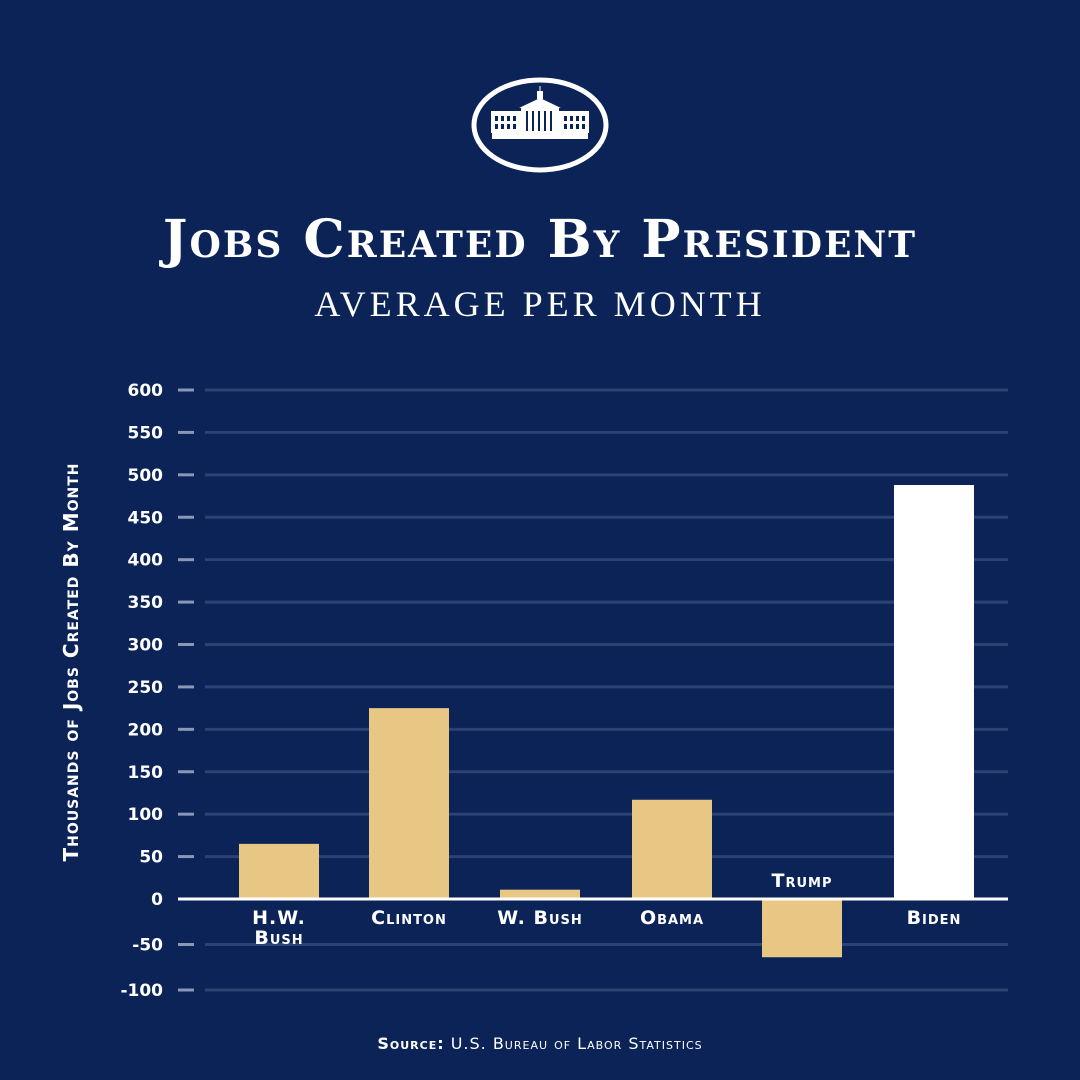 This screenshot has width=1080, height=1080. Describe the element at coordinates (141, 991) in the screenshot. I see `y-tick-label: -100` at that location.